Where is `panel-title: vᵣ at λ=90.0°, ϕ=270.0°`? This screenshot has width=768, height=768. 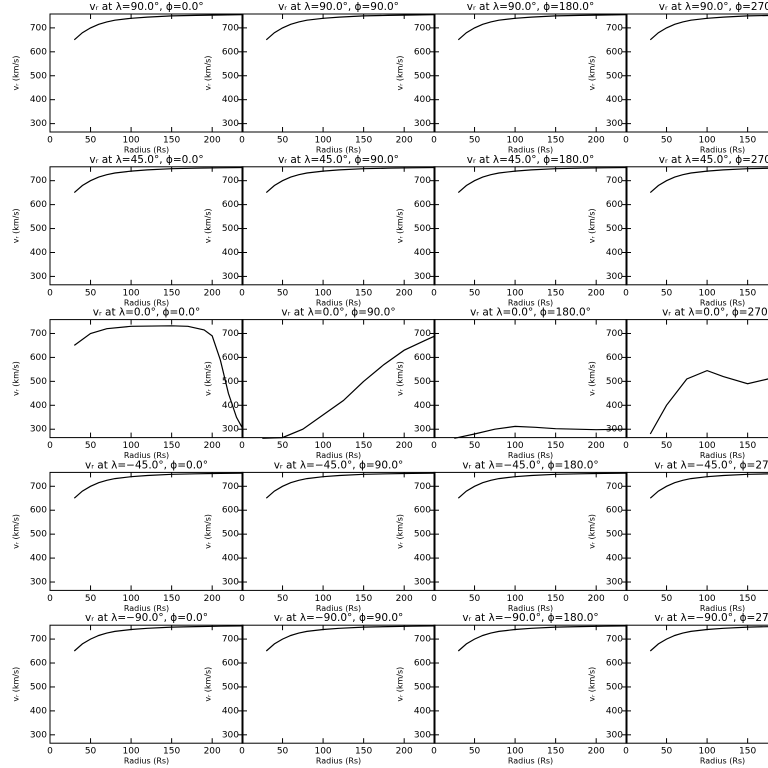 panel-title: vᵣ at λ=90.0°, ϕ=270.0° is located at coordinates (713, 7).